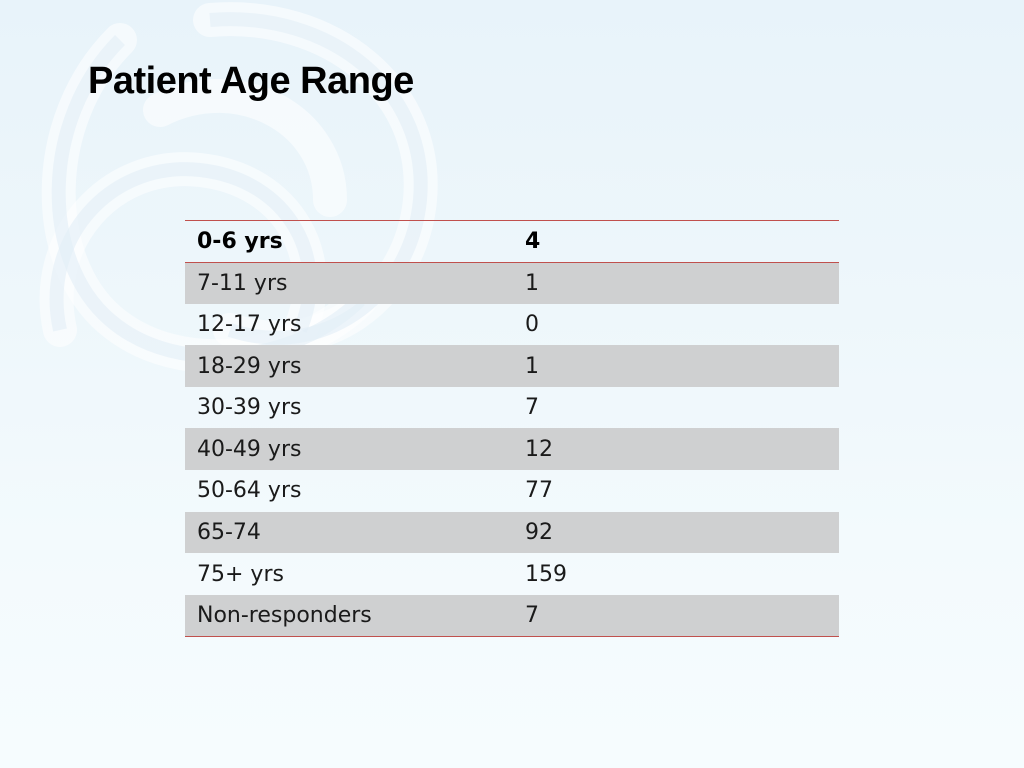  Describe the element at coordinates (349, 532) in the screenshot. I see `age-range-cell: 65-74` at that location.